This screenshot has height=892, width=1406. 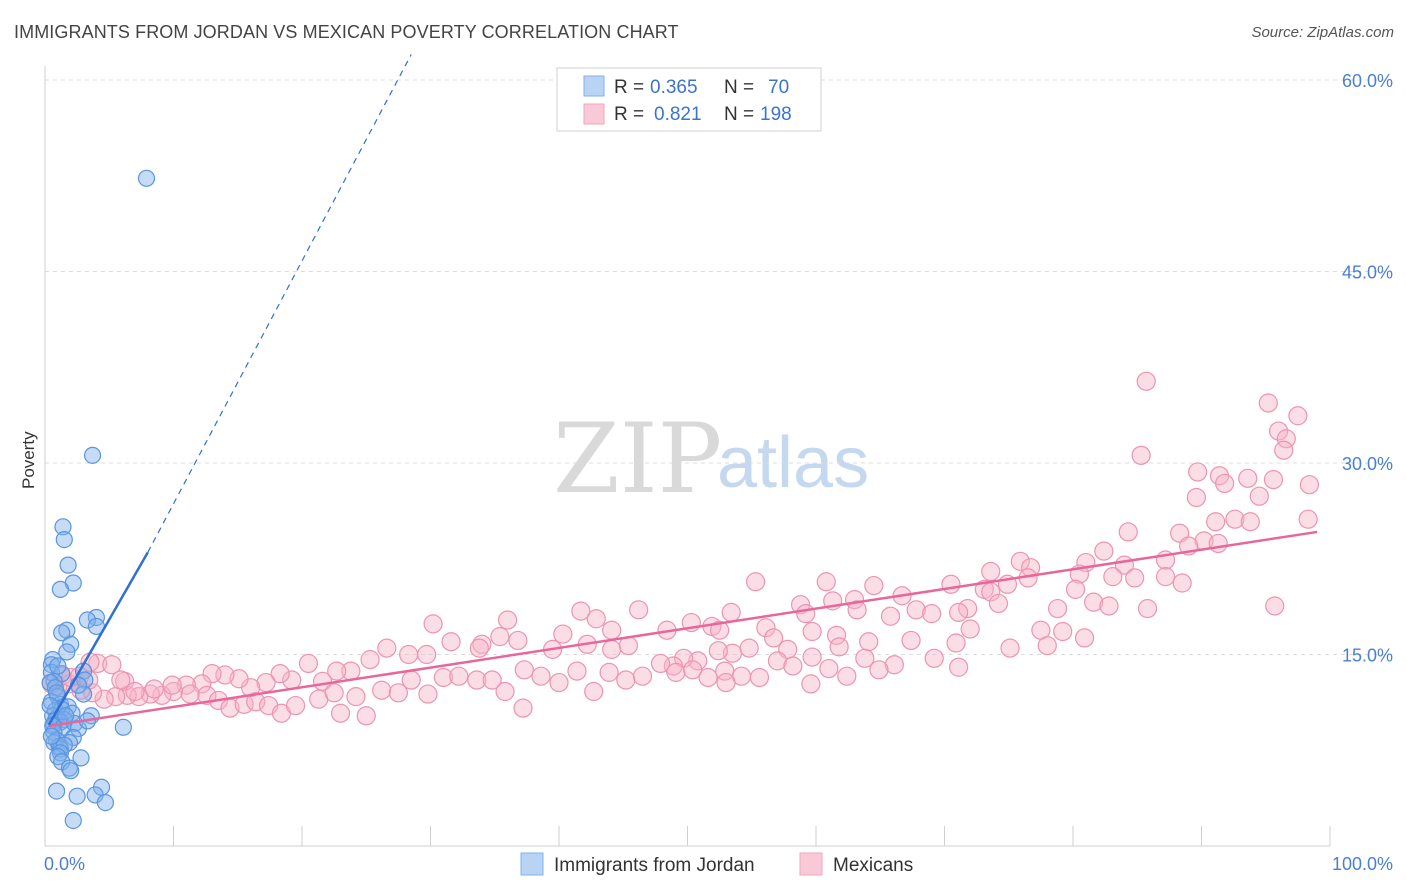 What do you see at coordinates (64, 864) in the screenshot?
I see `x-tick-label-0: 0.0%` at bounding box center [64, 864].